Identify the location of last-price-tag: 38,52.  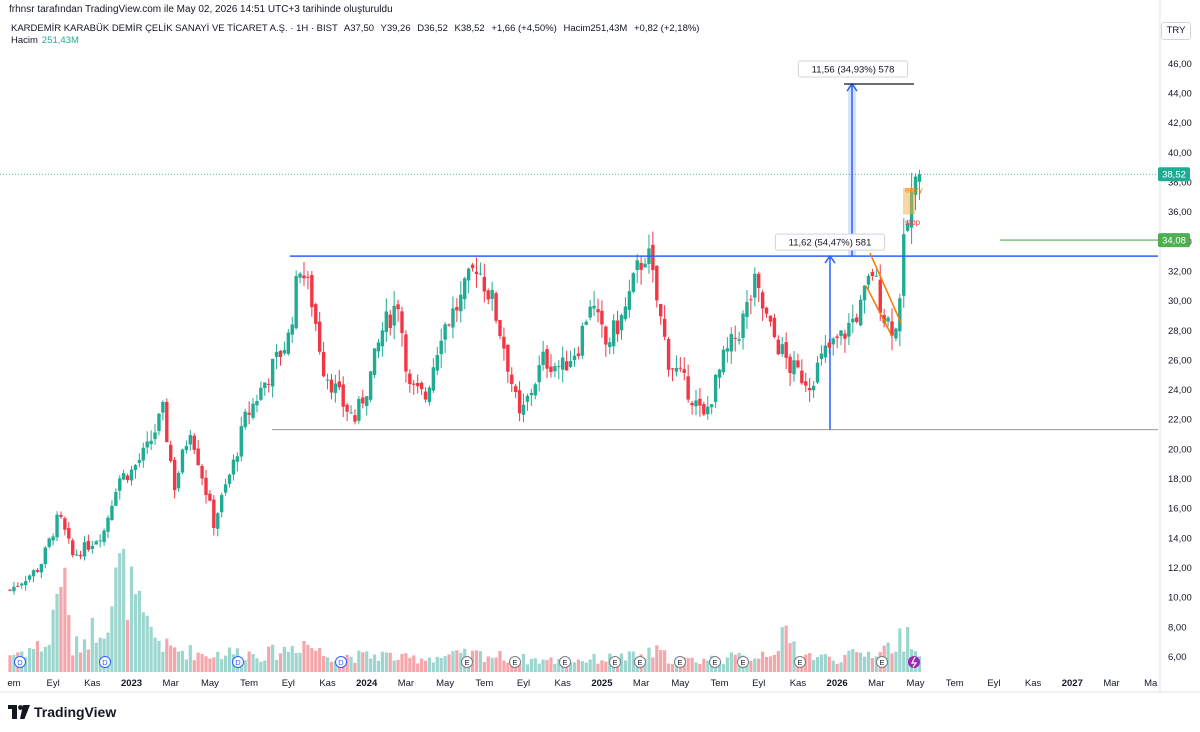
(1174, 175).